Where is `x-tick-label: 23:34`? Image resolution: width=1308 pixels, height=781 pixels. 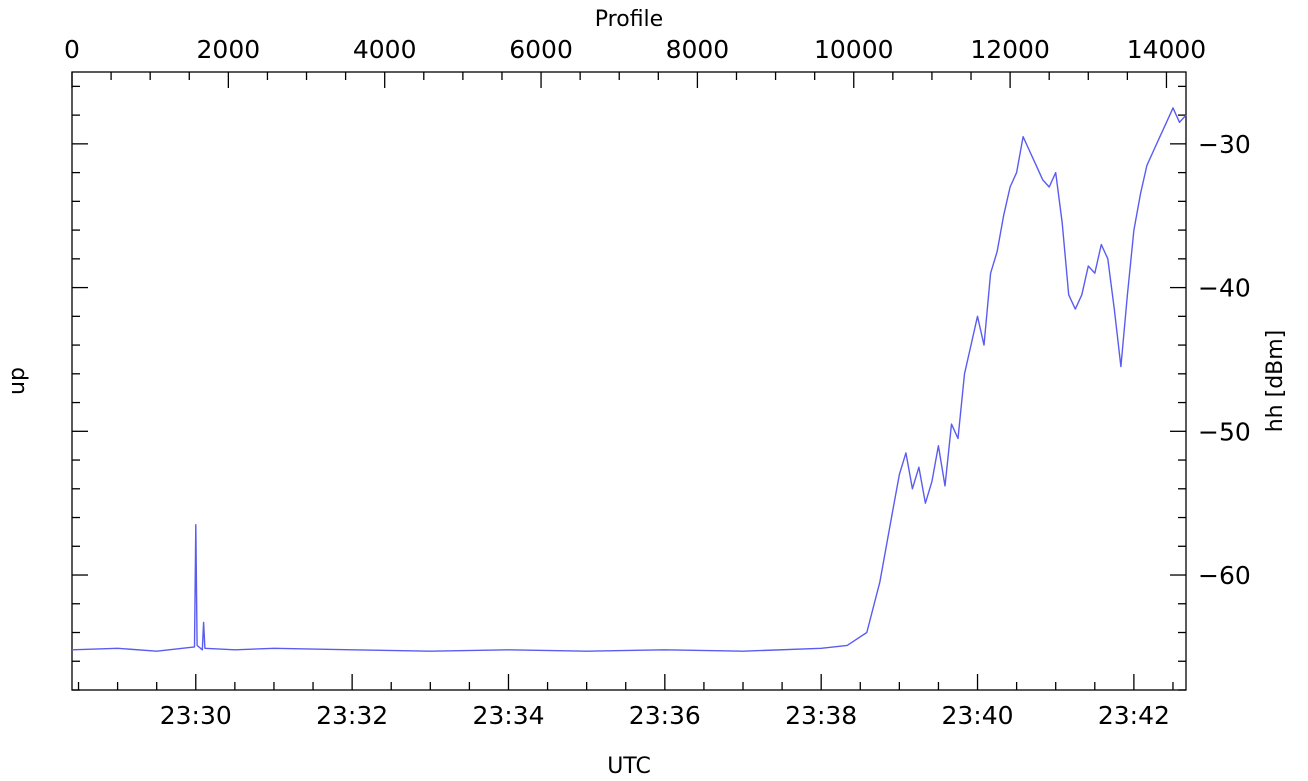
x-tick-label: 23:34 is located at coordinates (508, 715).